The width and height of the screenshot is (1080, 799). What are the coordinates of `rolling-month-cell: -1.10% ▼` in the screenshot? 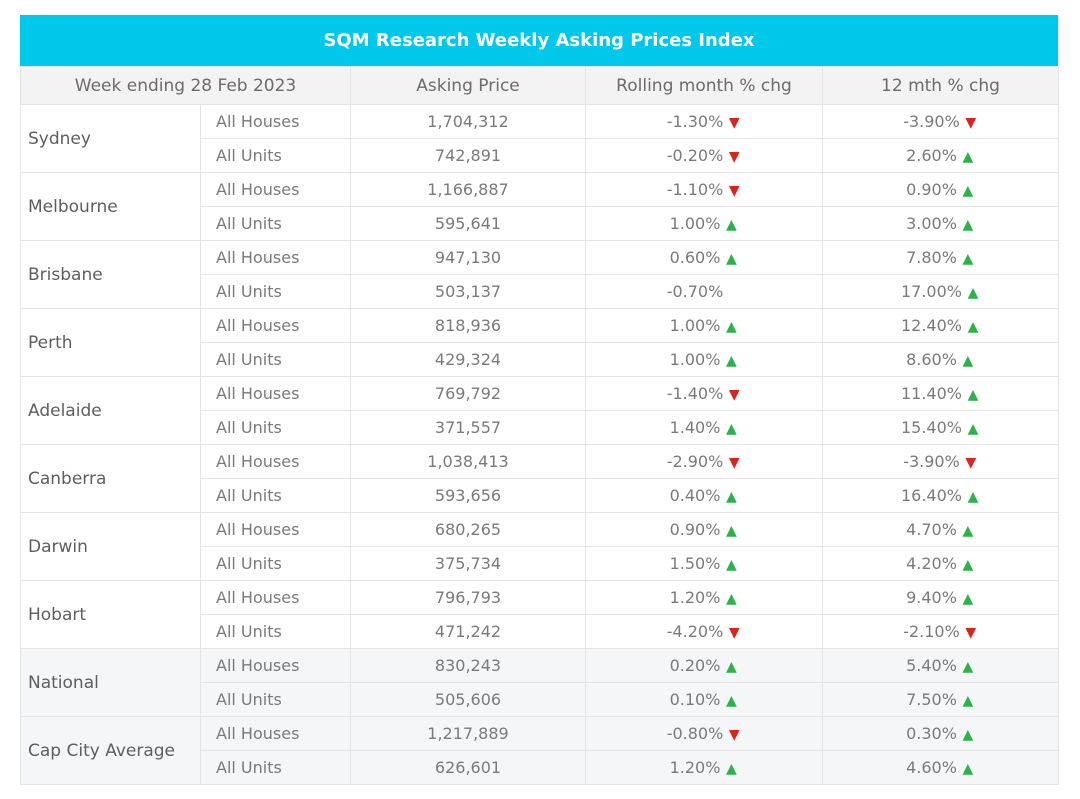 It's located at (704, 189).